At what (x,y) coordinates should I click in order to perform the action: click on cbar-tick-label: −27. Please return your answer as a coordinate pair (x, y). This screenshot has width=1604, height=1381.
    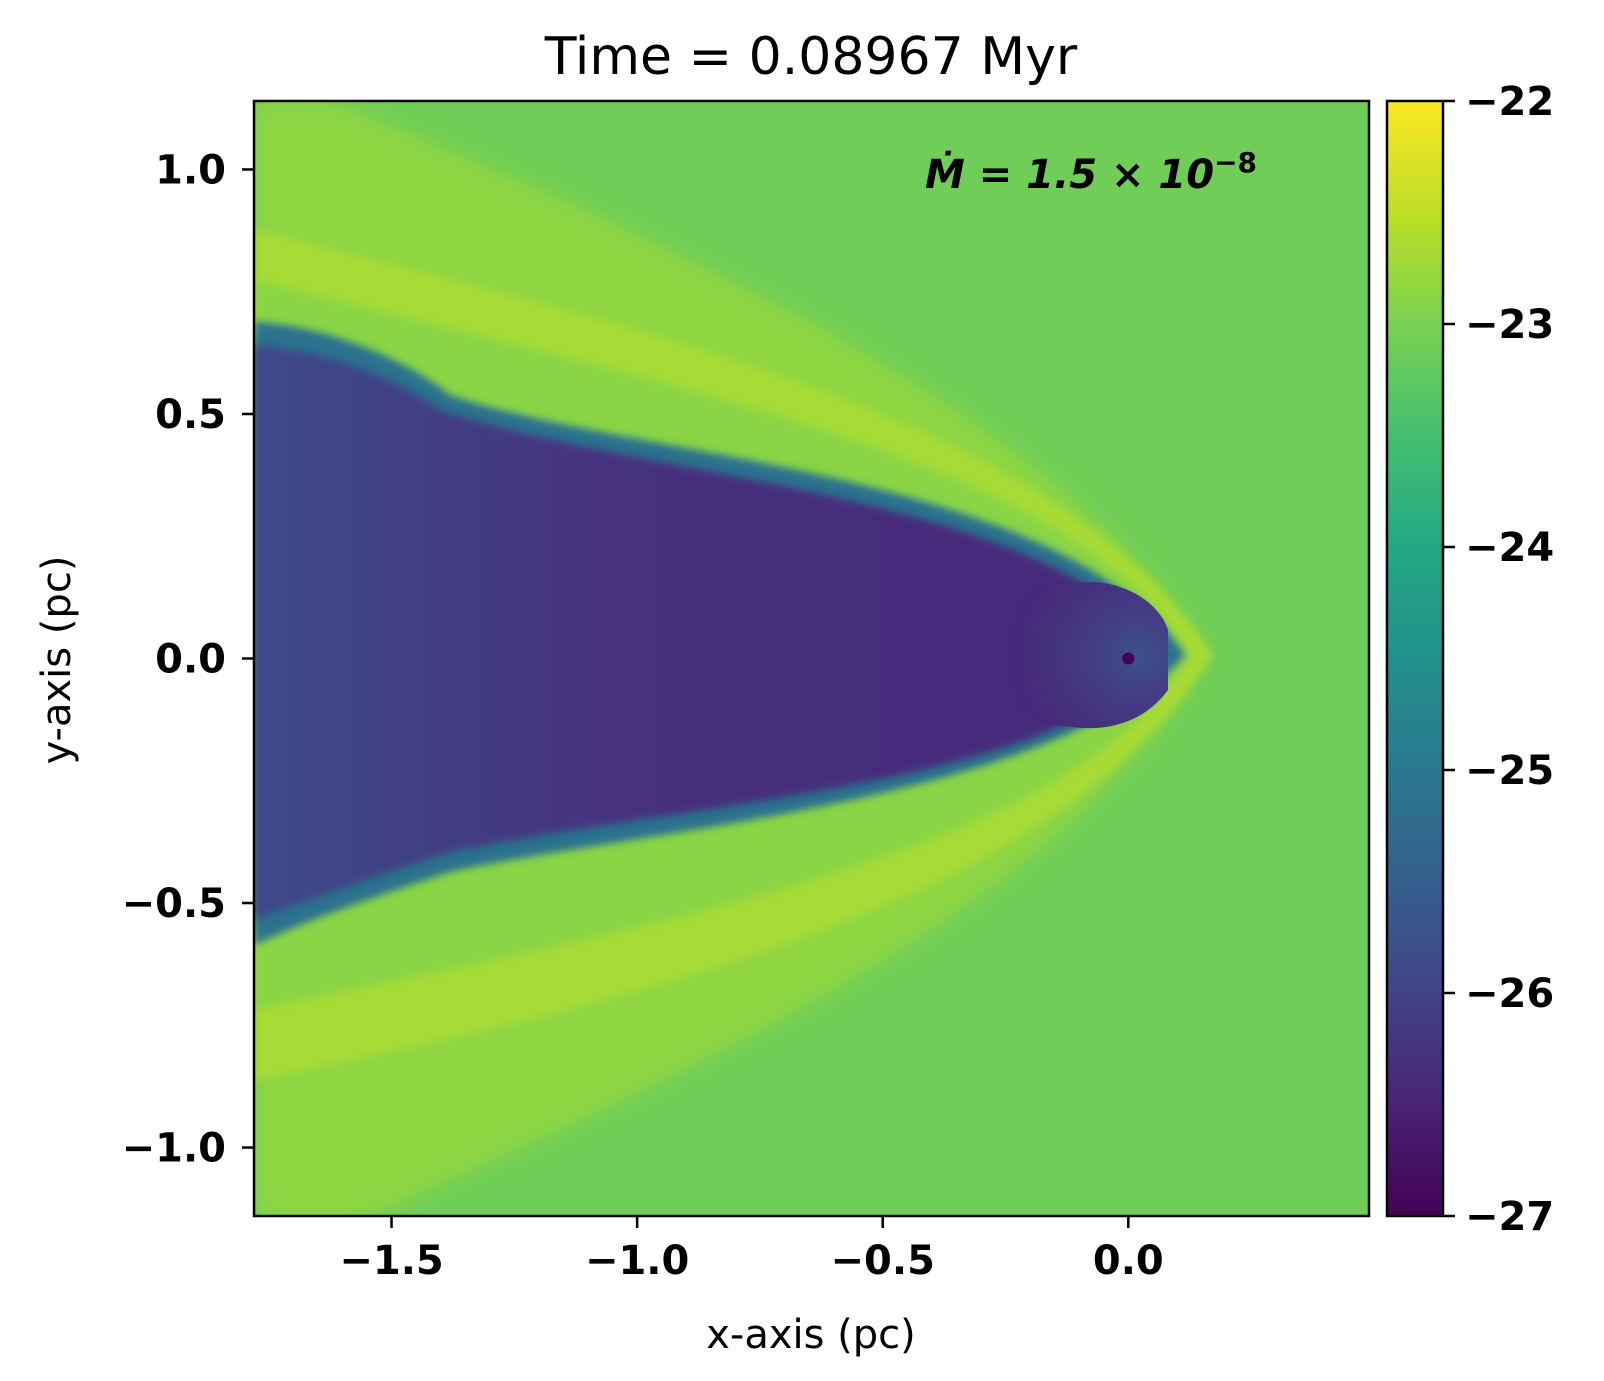
    Looking at the image, I should click on (1509, 1217).